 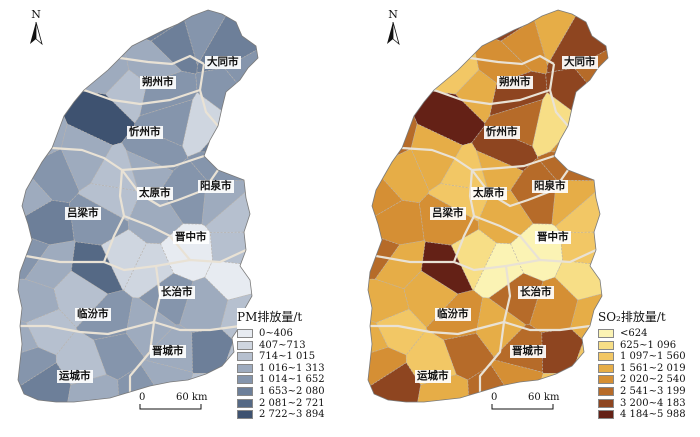 I want to click on legend-label: 714~1 015, so click(x=287, y=357).